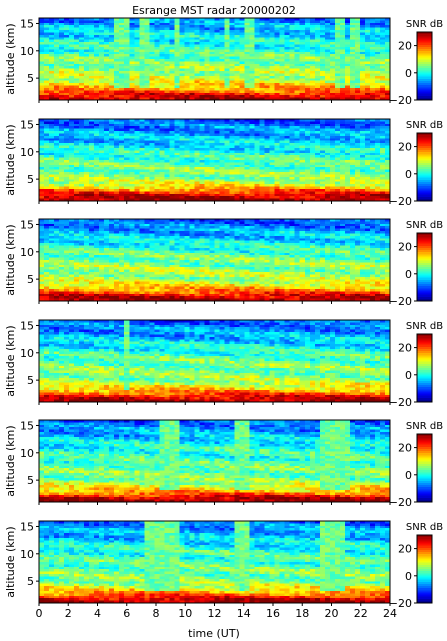 Image resolution: width=447 pixels, height=641 pixels. What do you see at coordinates (390, 613) in the screenshot?
I see `x-tick-label: 24` at bounding box center [390, 613].